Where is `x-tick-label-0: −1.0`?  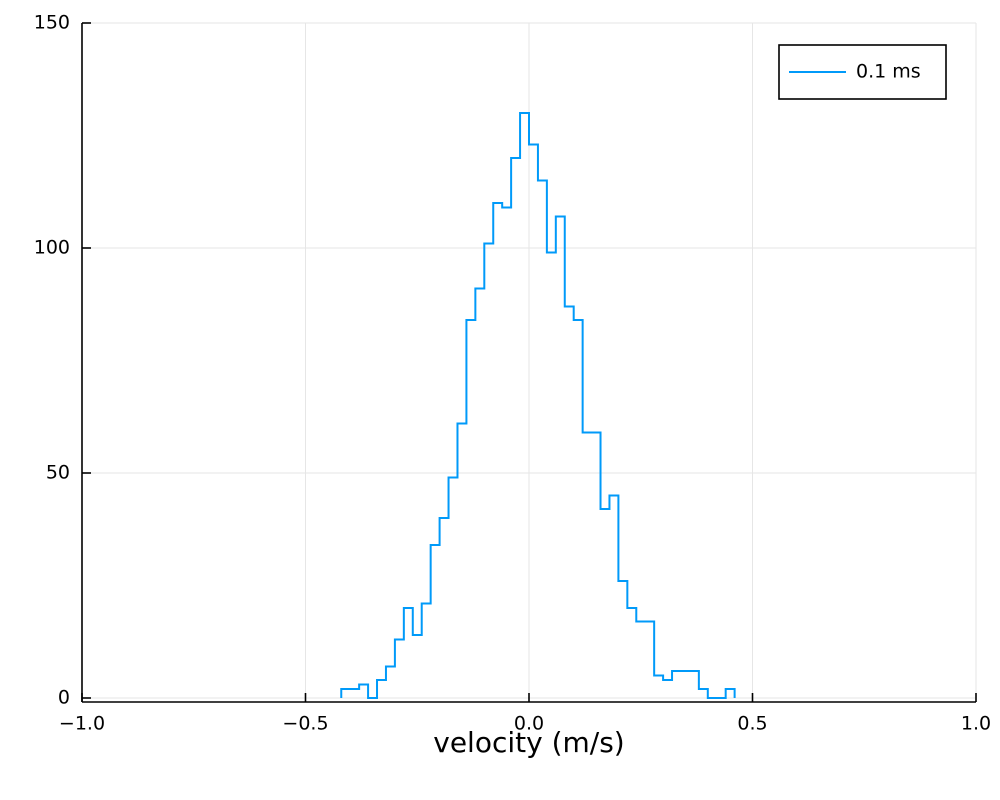
x-tick-label-0: −1.0 is located at coordinates (82, 724).